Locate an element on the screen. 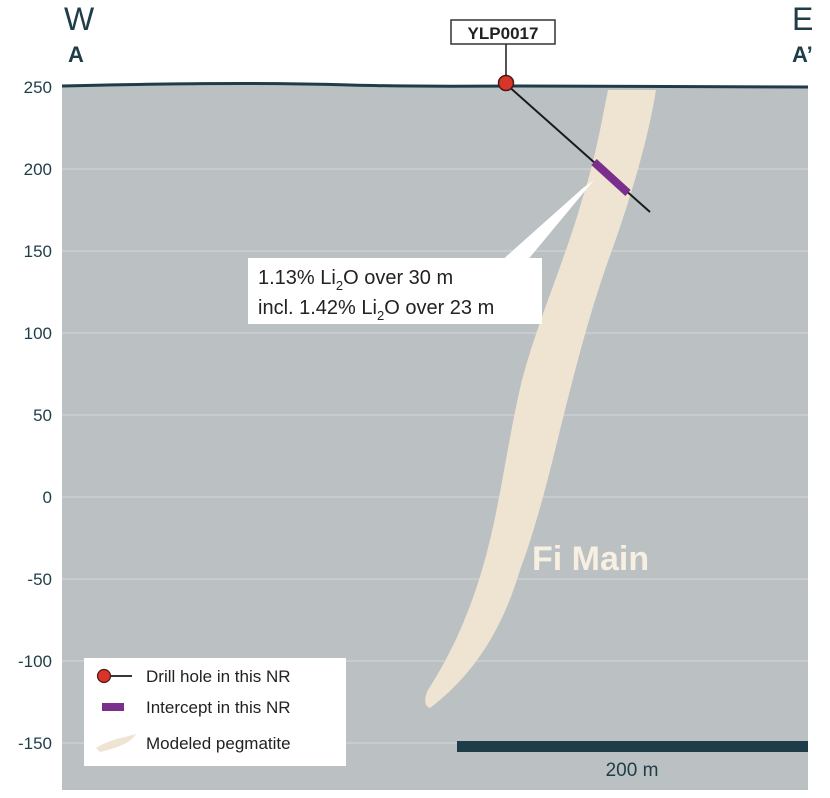 This screenshot has height=798, width=830. legend-drill-hole-icon is located at coordinates (104, 676).